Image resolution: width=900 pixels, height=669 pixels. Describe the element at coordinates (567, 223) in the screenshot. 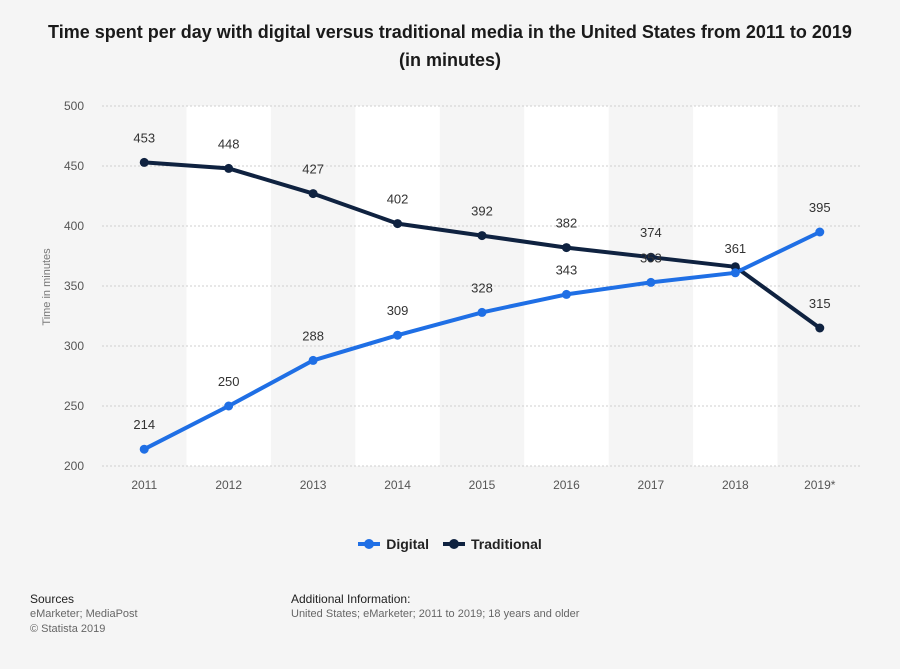

I see `data-label-traditional: 382` at that location.